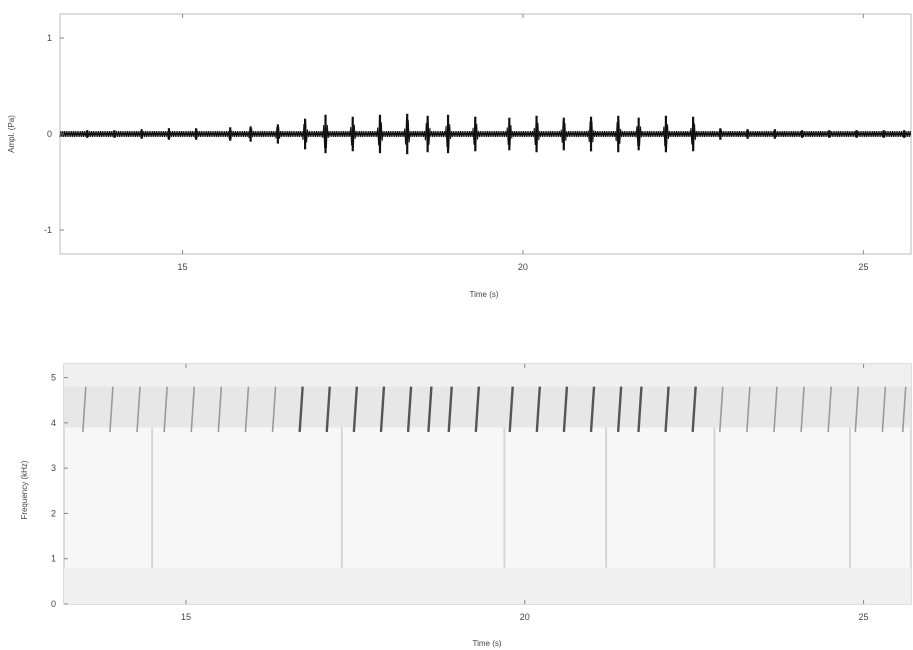 This screenshot has height=650, width=913. I want to click on waveform-ylabel: Ampl. (Pa), so click(11, 134).